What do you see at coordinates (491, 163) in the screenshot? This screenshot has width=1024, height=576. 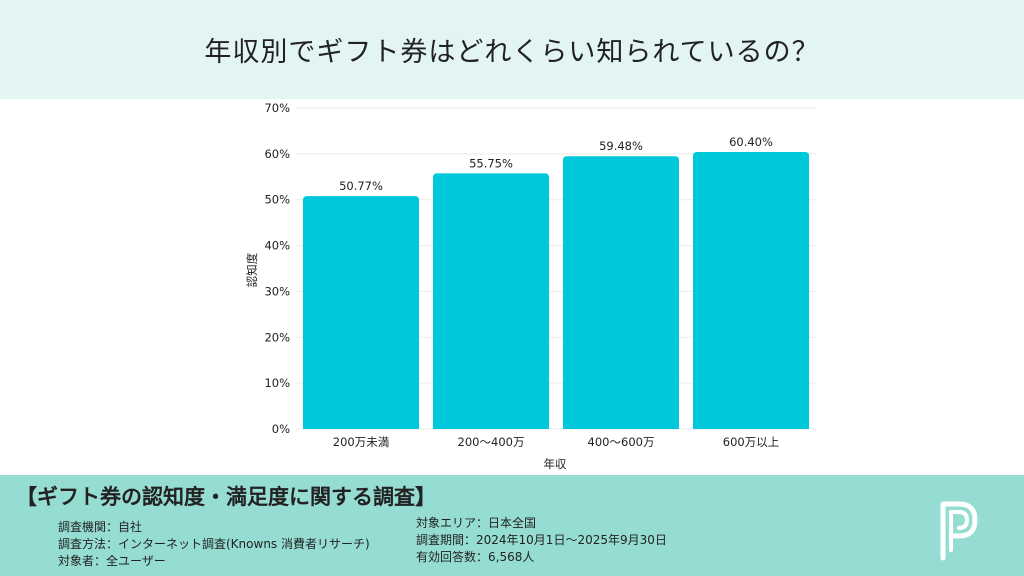 I see `bar-value-label: 55.75%` at bounding box center [491, 163].